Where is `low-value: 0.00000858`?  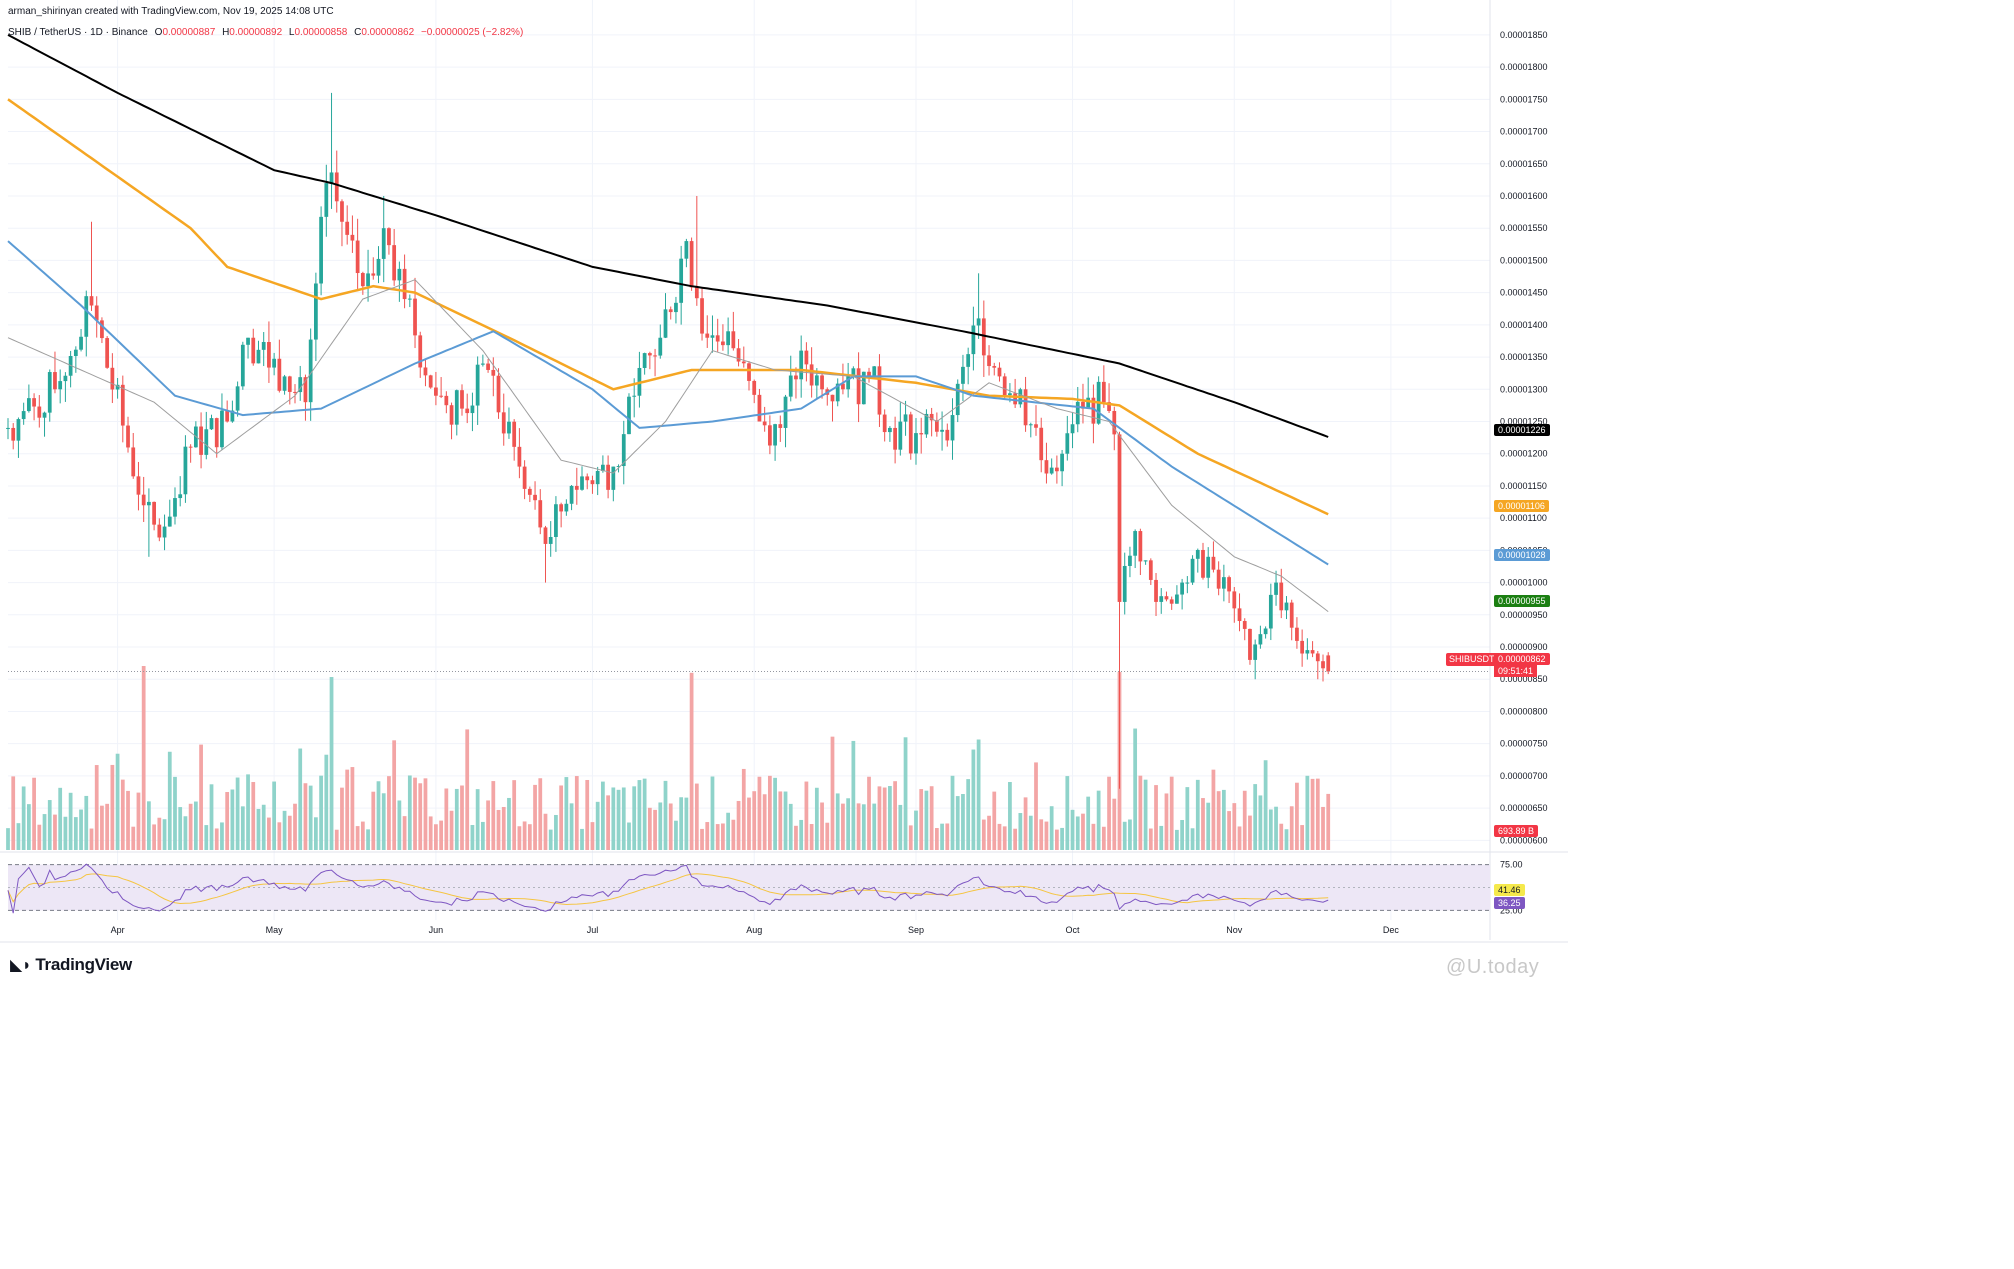
low-value: 0.00000858 is located at coordinates (321, 32).